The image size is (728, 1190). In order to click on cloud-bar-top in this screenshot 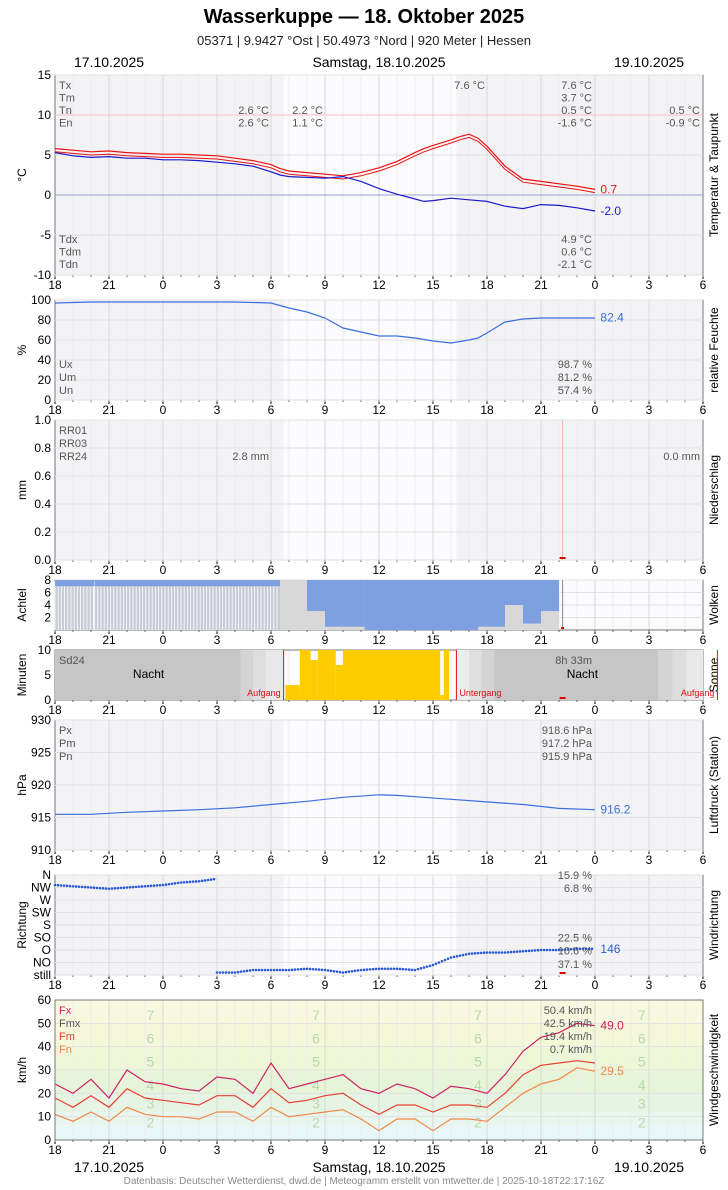, I will do `click(75, 583)`.